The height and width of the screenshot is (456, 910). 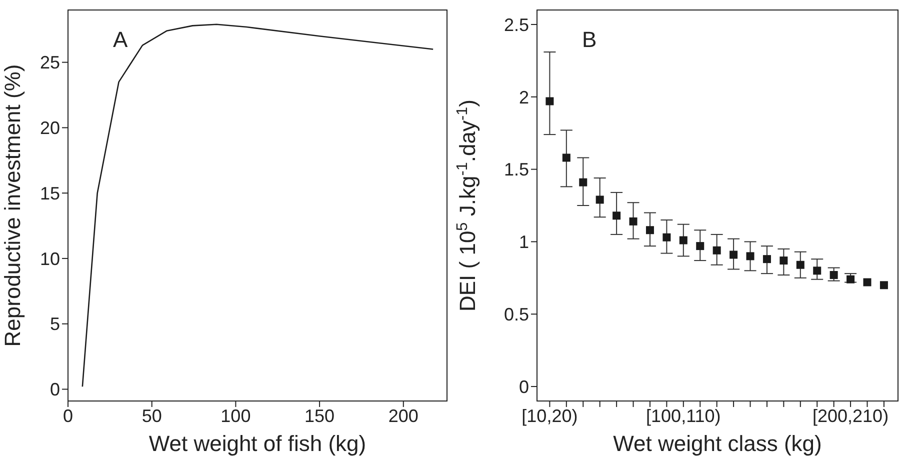 What do you see at coordinates (68, 416) in the screenshot?
I see `x-tick-label: 0` at bounding box center [68, 416].